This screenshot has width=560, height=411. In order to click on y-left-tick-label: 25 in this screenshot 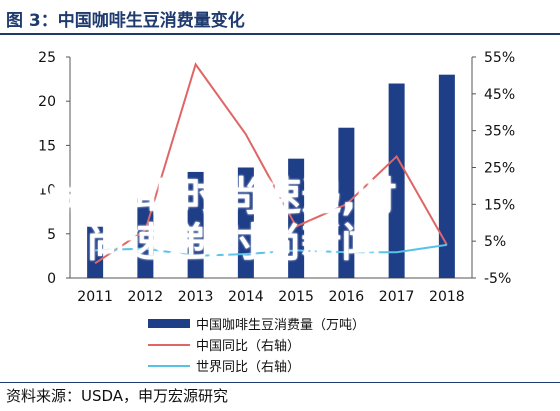, I will do `click(47, 58)`.